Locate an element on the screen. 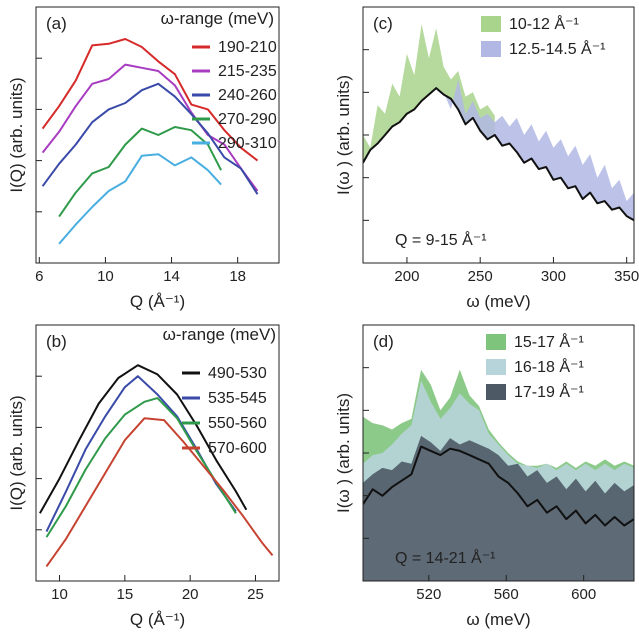 This screenshot has width=639, height=641. x-tick-label: 520 is located at coordinates (428, 594).